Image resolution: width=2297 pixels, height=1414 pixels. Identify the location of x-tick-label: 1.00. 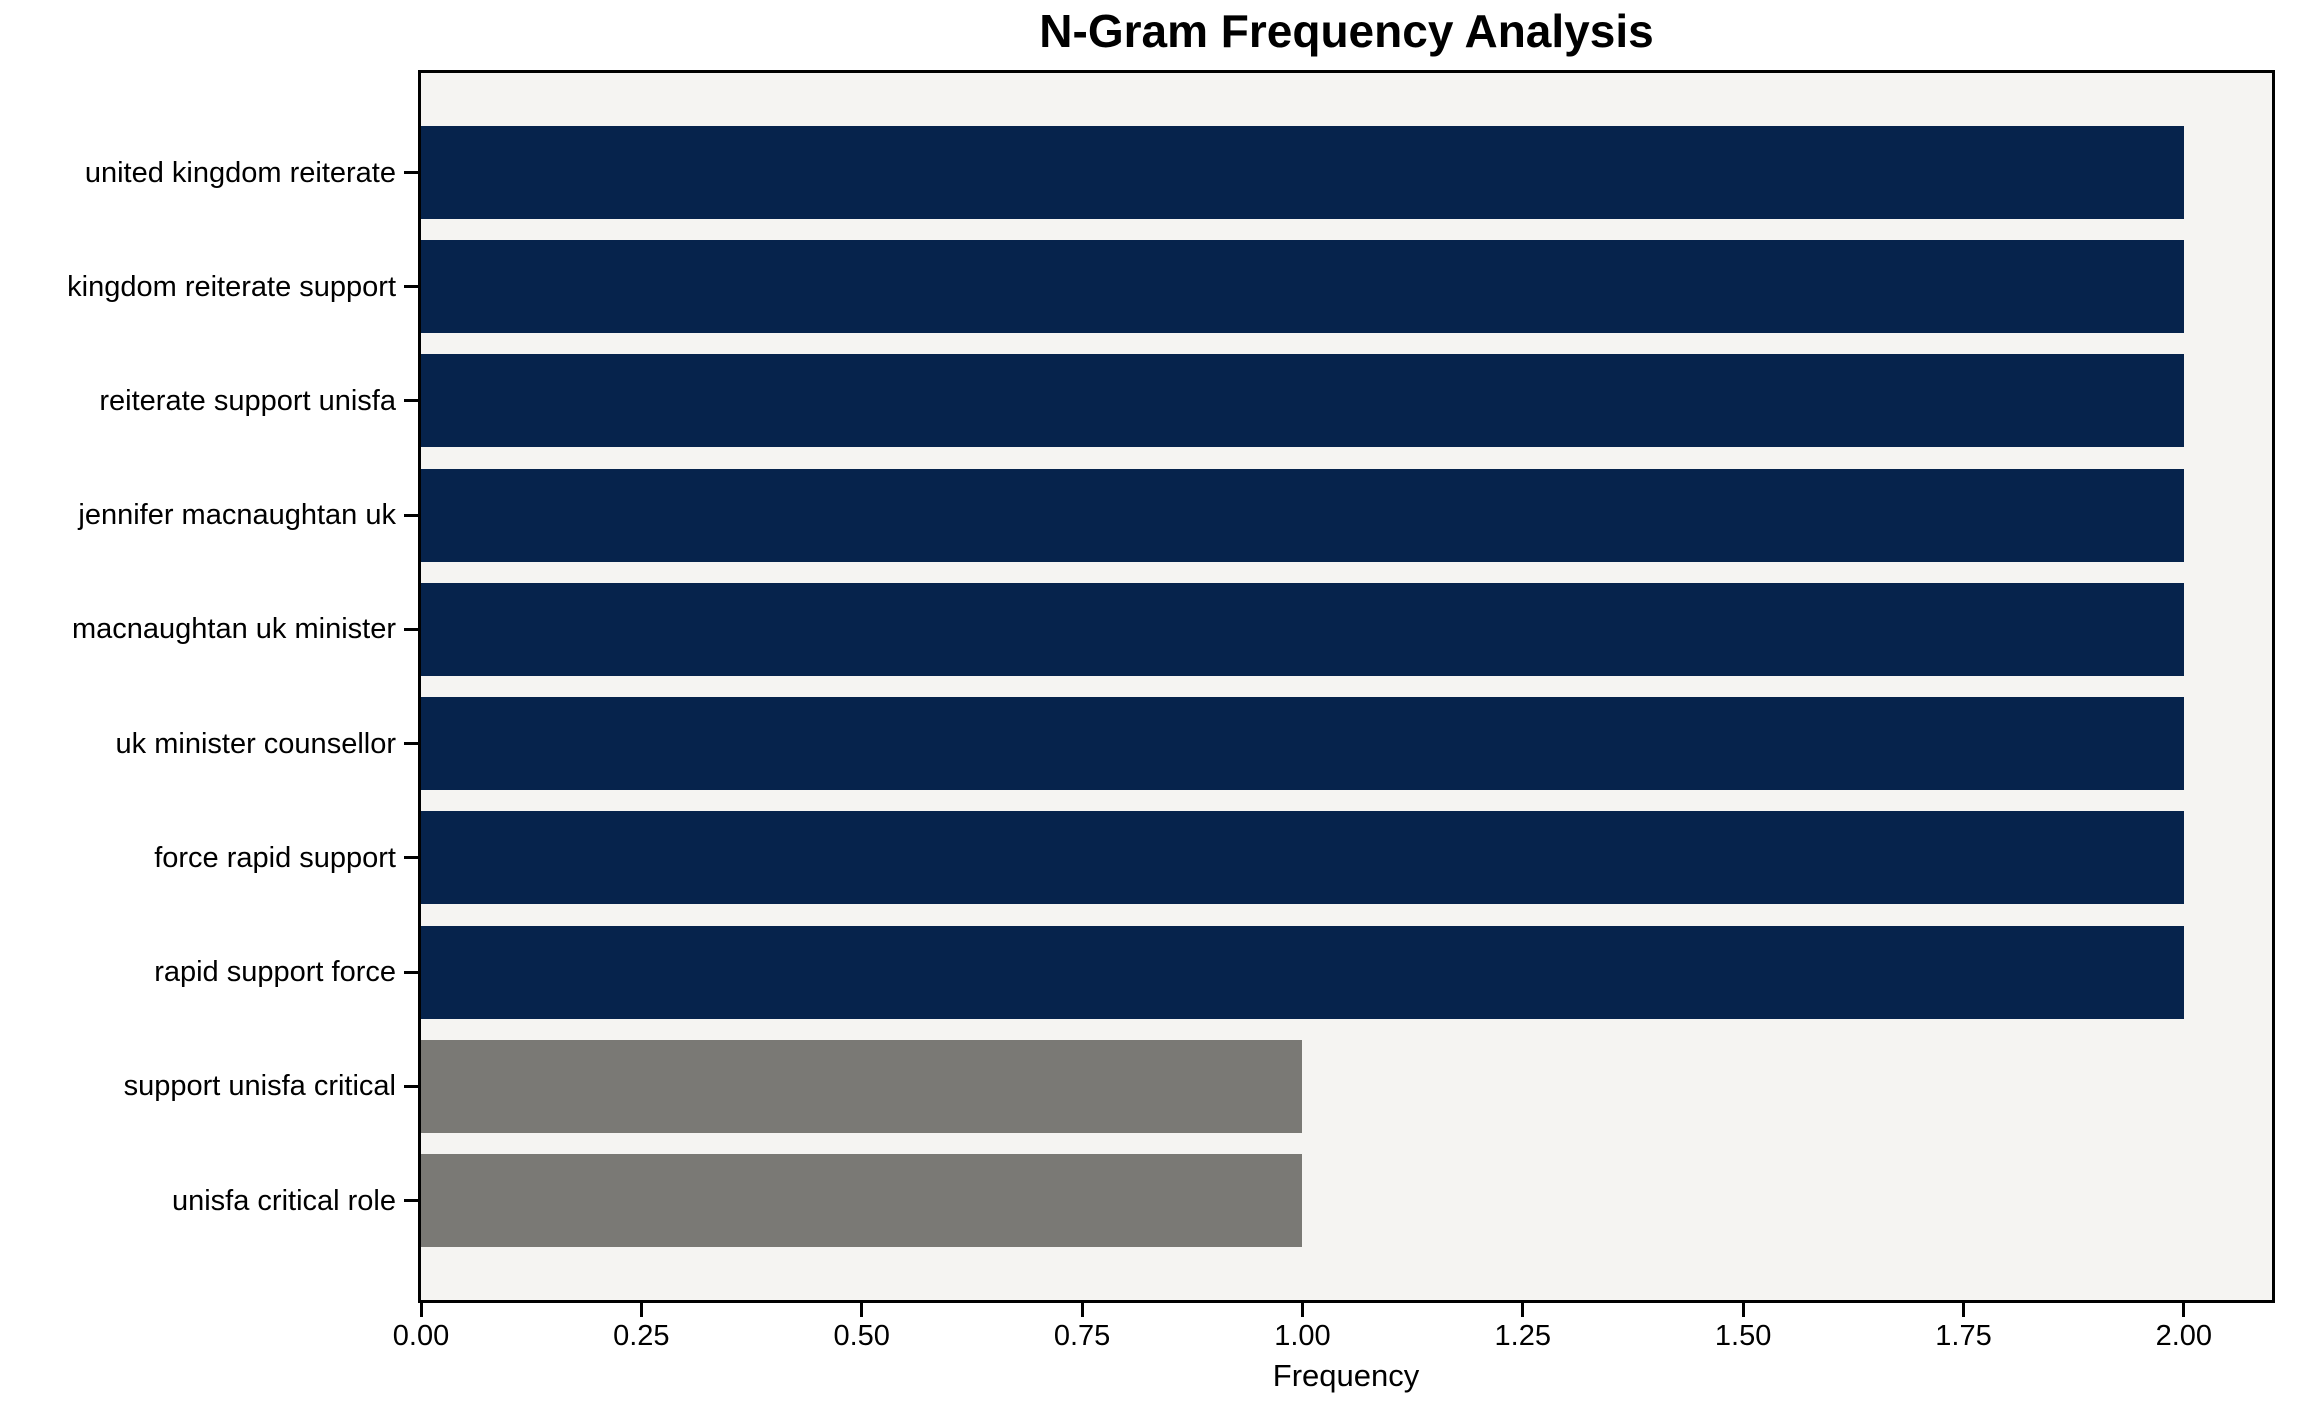
(1302, 1336).